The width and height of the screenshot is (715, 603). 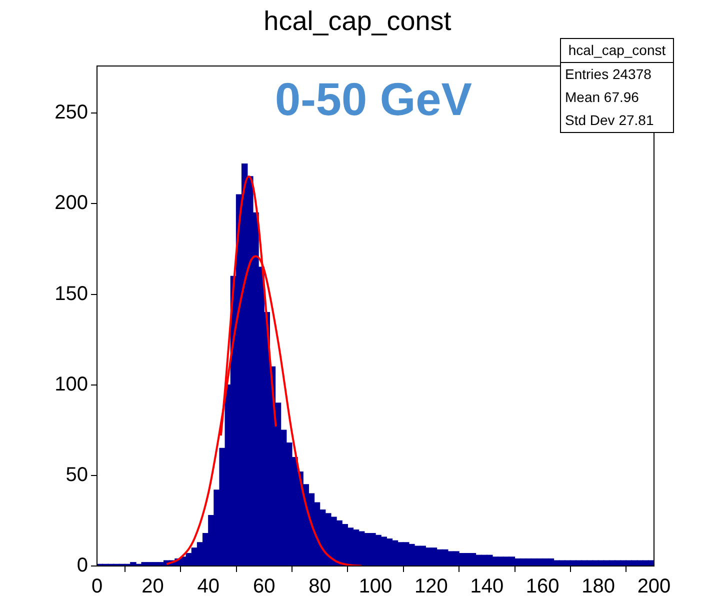 What do you see at coordinates (77, 475) in the screenshot?
I see `y-tick-label: 50` at bounding box center [77, 475].